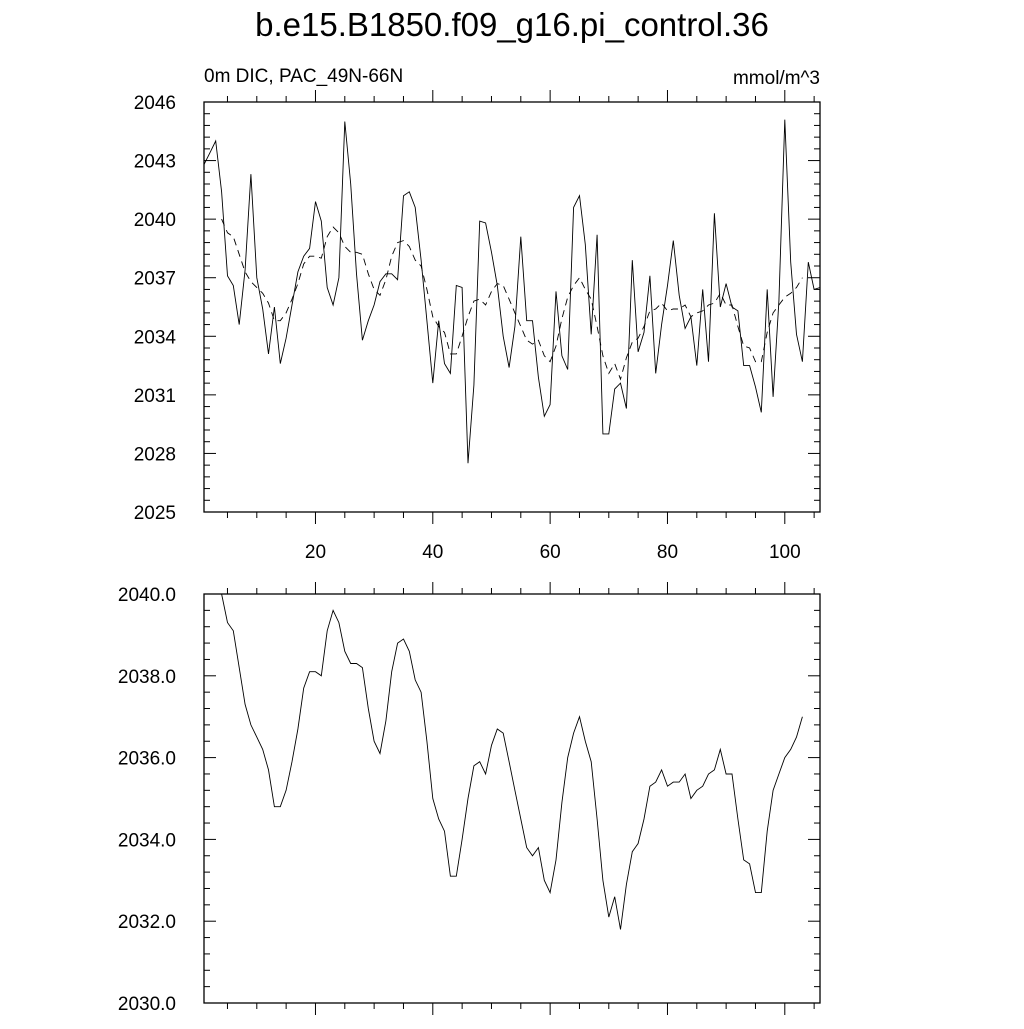 This screenshot has height=1029, width=1024. Describe the element at coordinates (155, 279) in the screenshot. I see `y-tick-label: 2037` at that location.